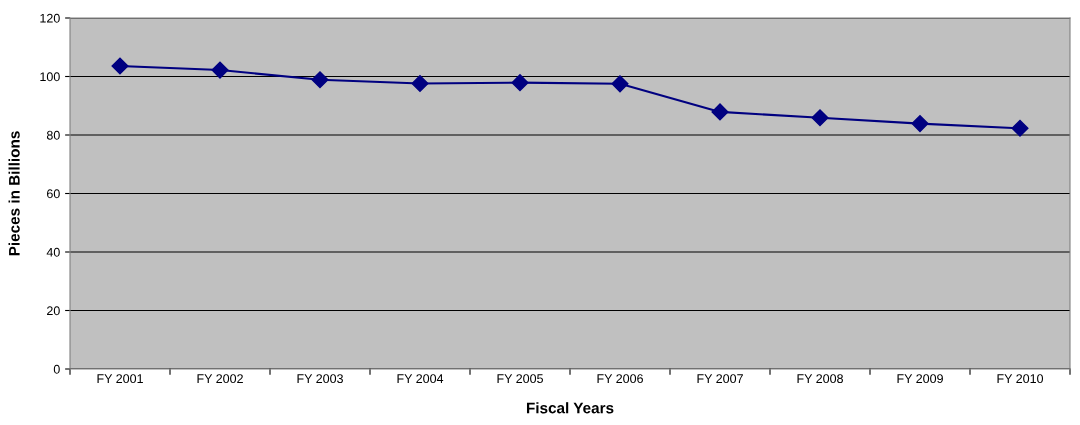  Describe the element at coordinates (220, 379) in the screenshot. I see `x-tick-label: FY 2002` at that location.